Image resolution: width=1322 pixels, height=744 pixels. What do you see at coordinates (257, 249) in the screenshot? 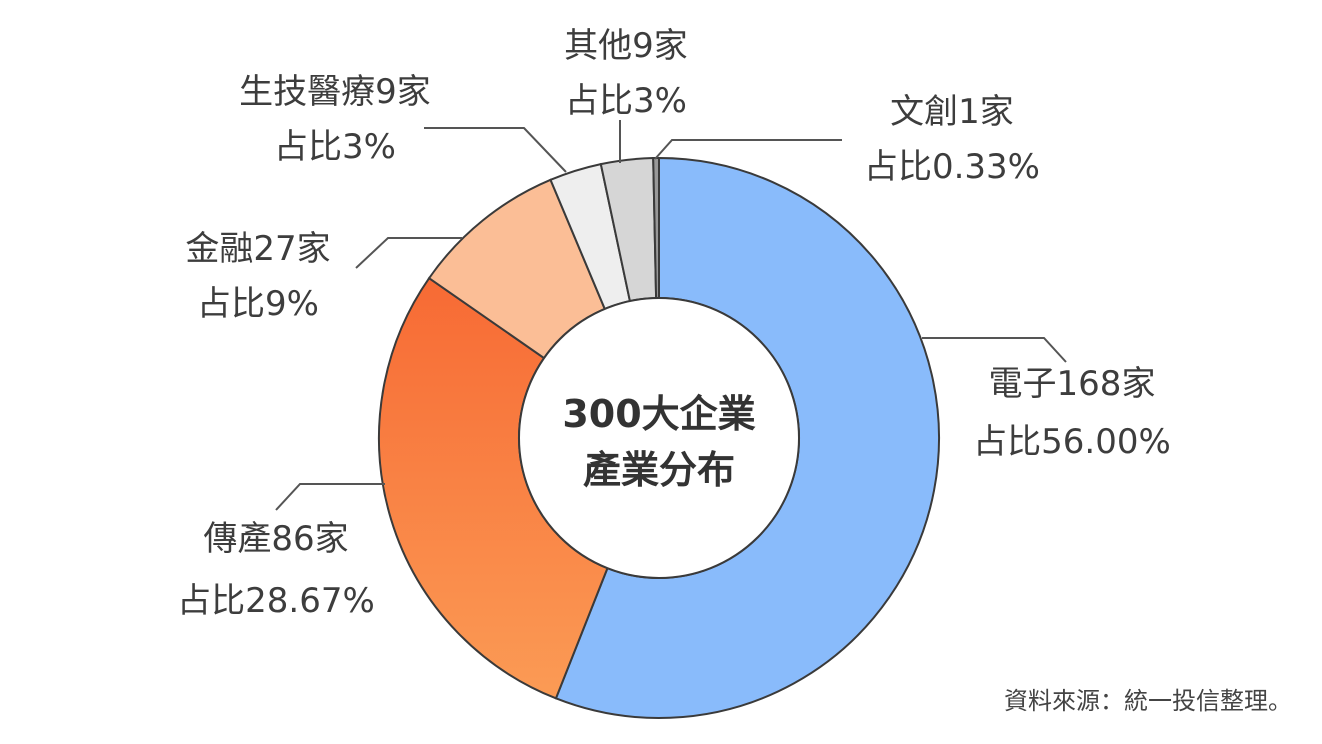
I see `slice-label-name: 金融27家` at bounding box center [257, 249].